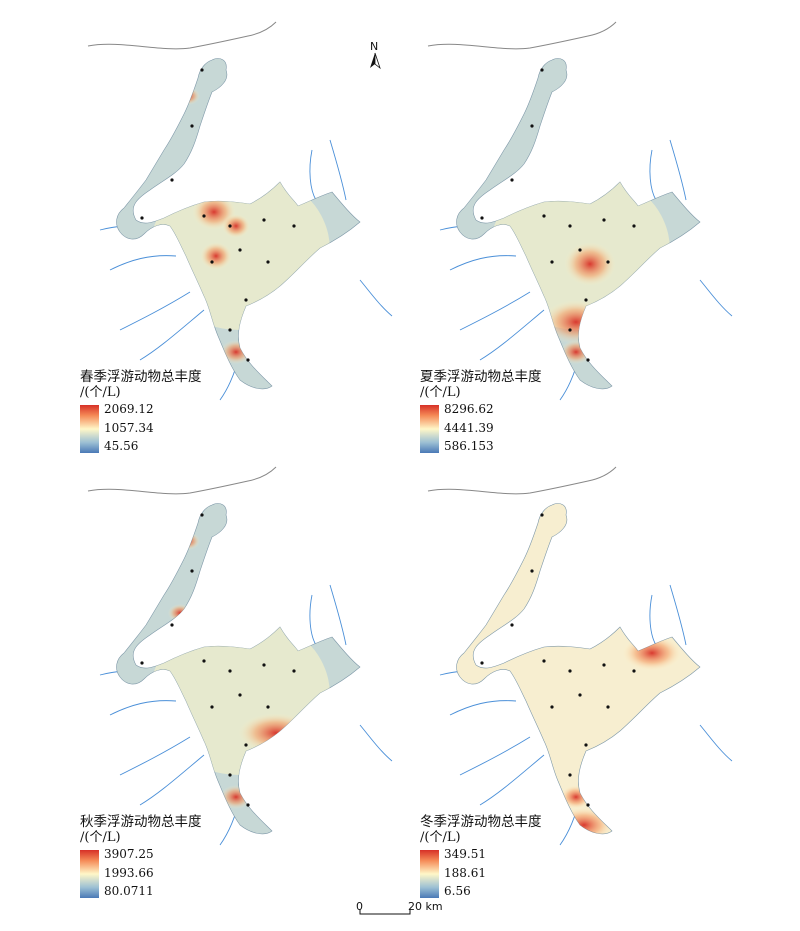 This screenshot has width=800, height=931. I want to click on hotspot-west-bay, so click(180, 613).